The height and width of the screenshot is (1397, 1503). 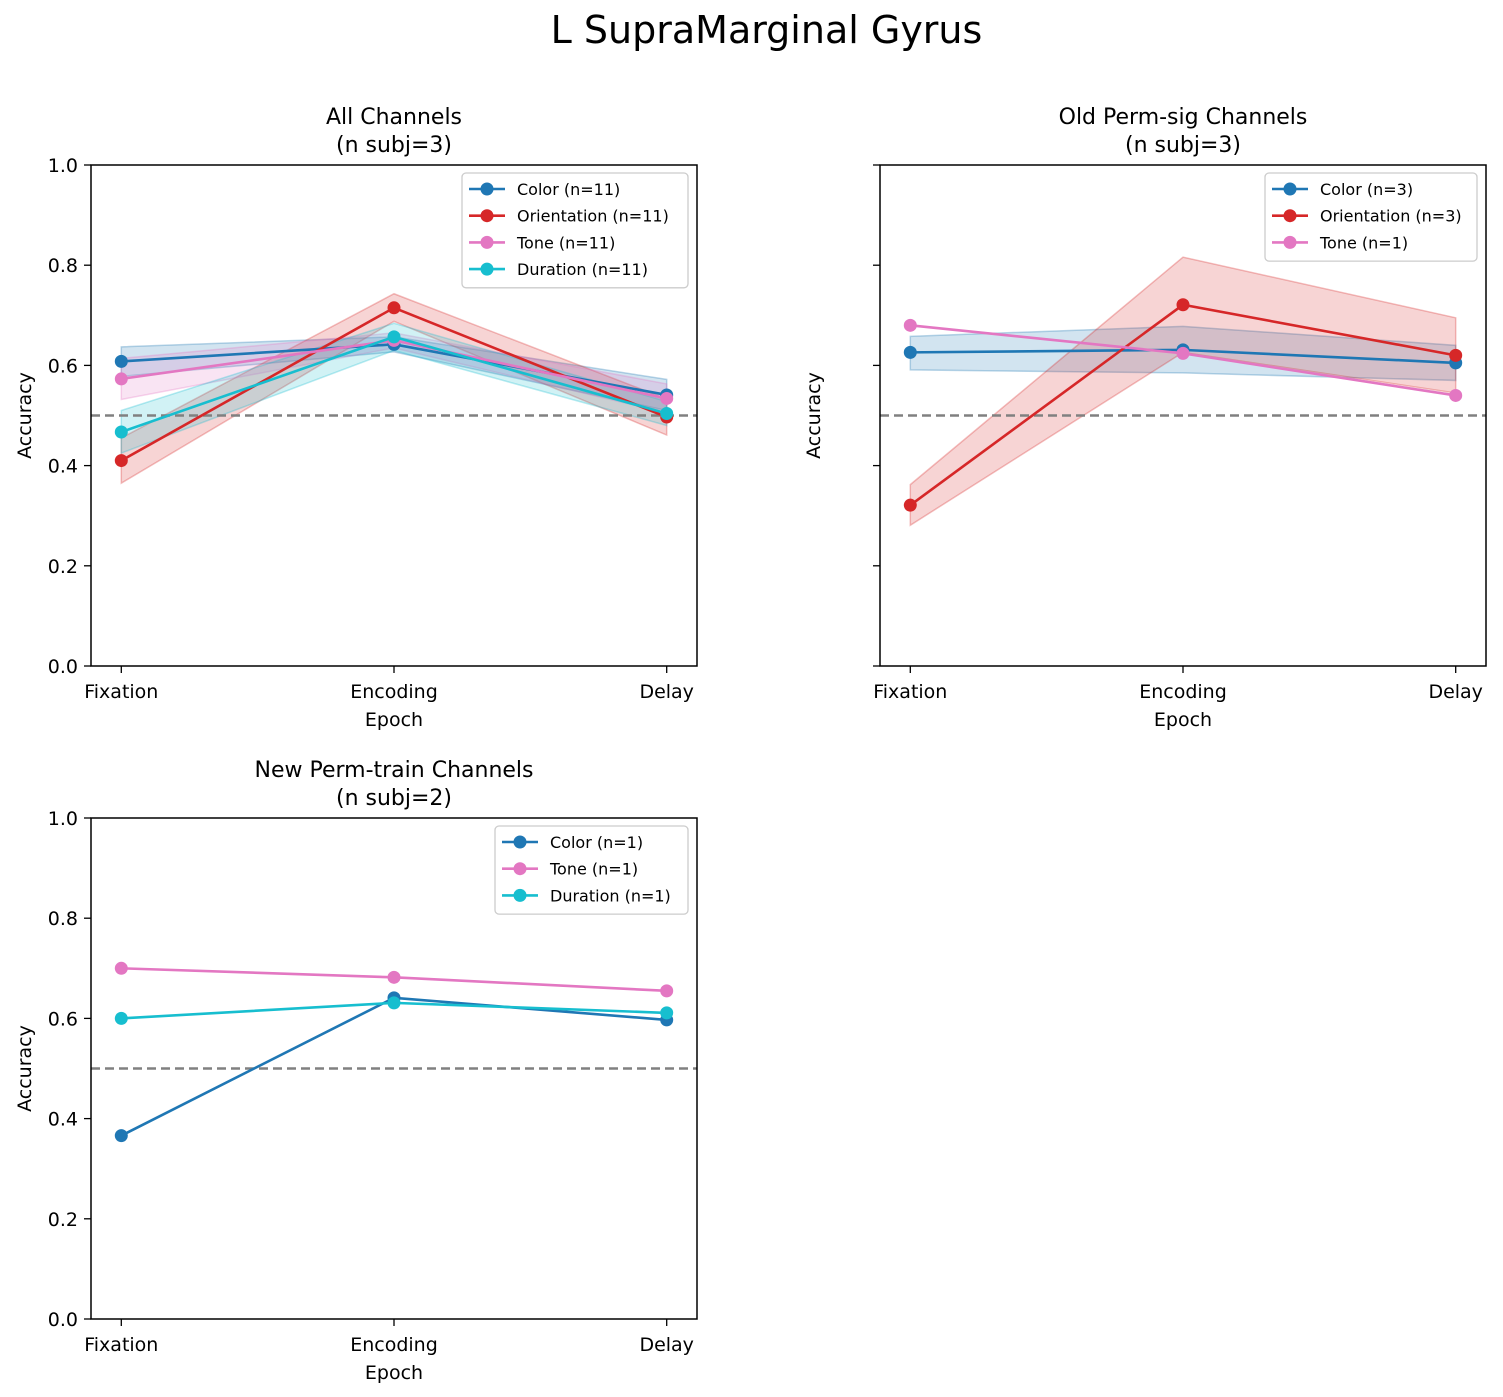 I want to click on series-line-color, so click(x=393, y=1066).